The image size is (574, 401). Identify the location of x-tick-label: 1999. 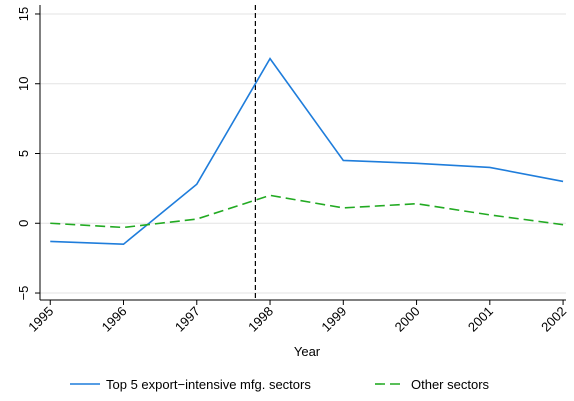
(333, 319).